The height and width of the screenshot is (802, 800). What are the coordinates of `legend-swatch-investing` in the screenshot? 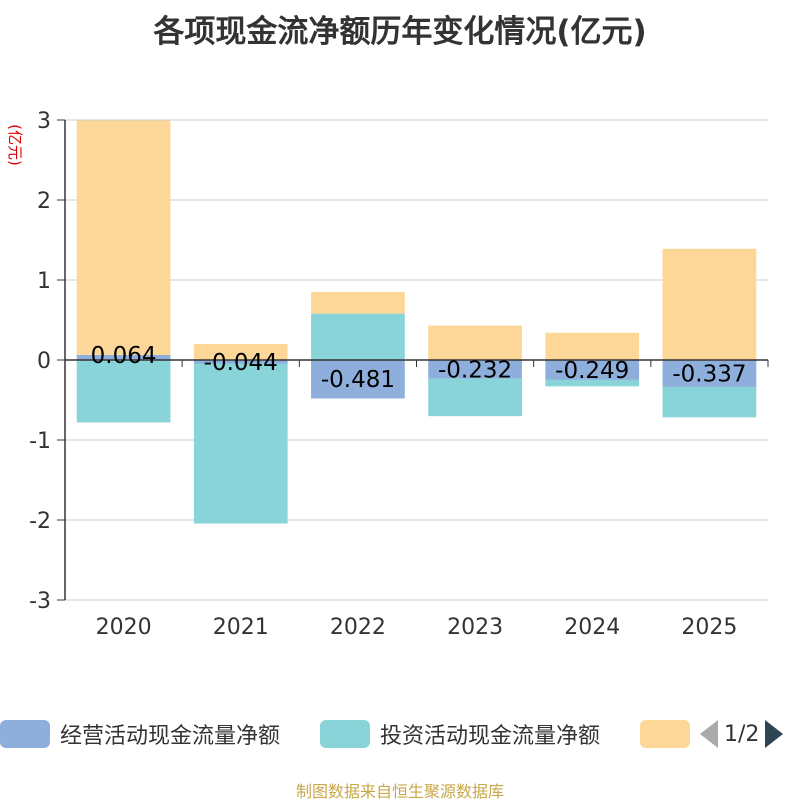 It's located at (345, 734).